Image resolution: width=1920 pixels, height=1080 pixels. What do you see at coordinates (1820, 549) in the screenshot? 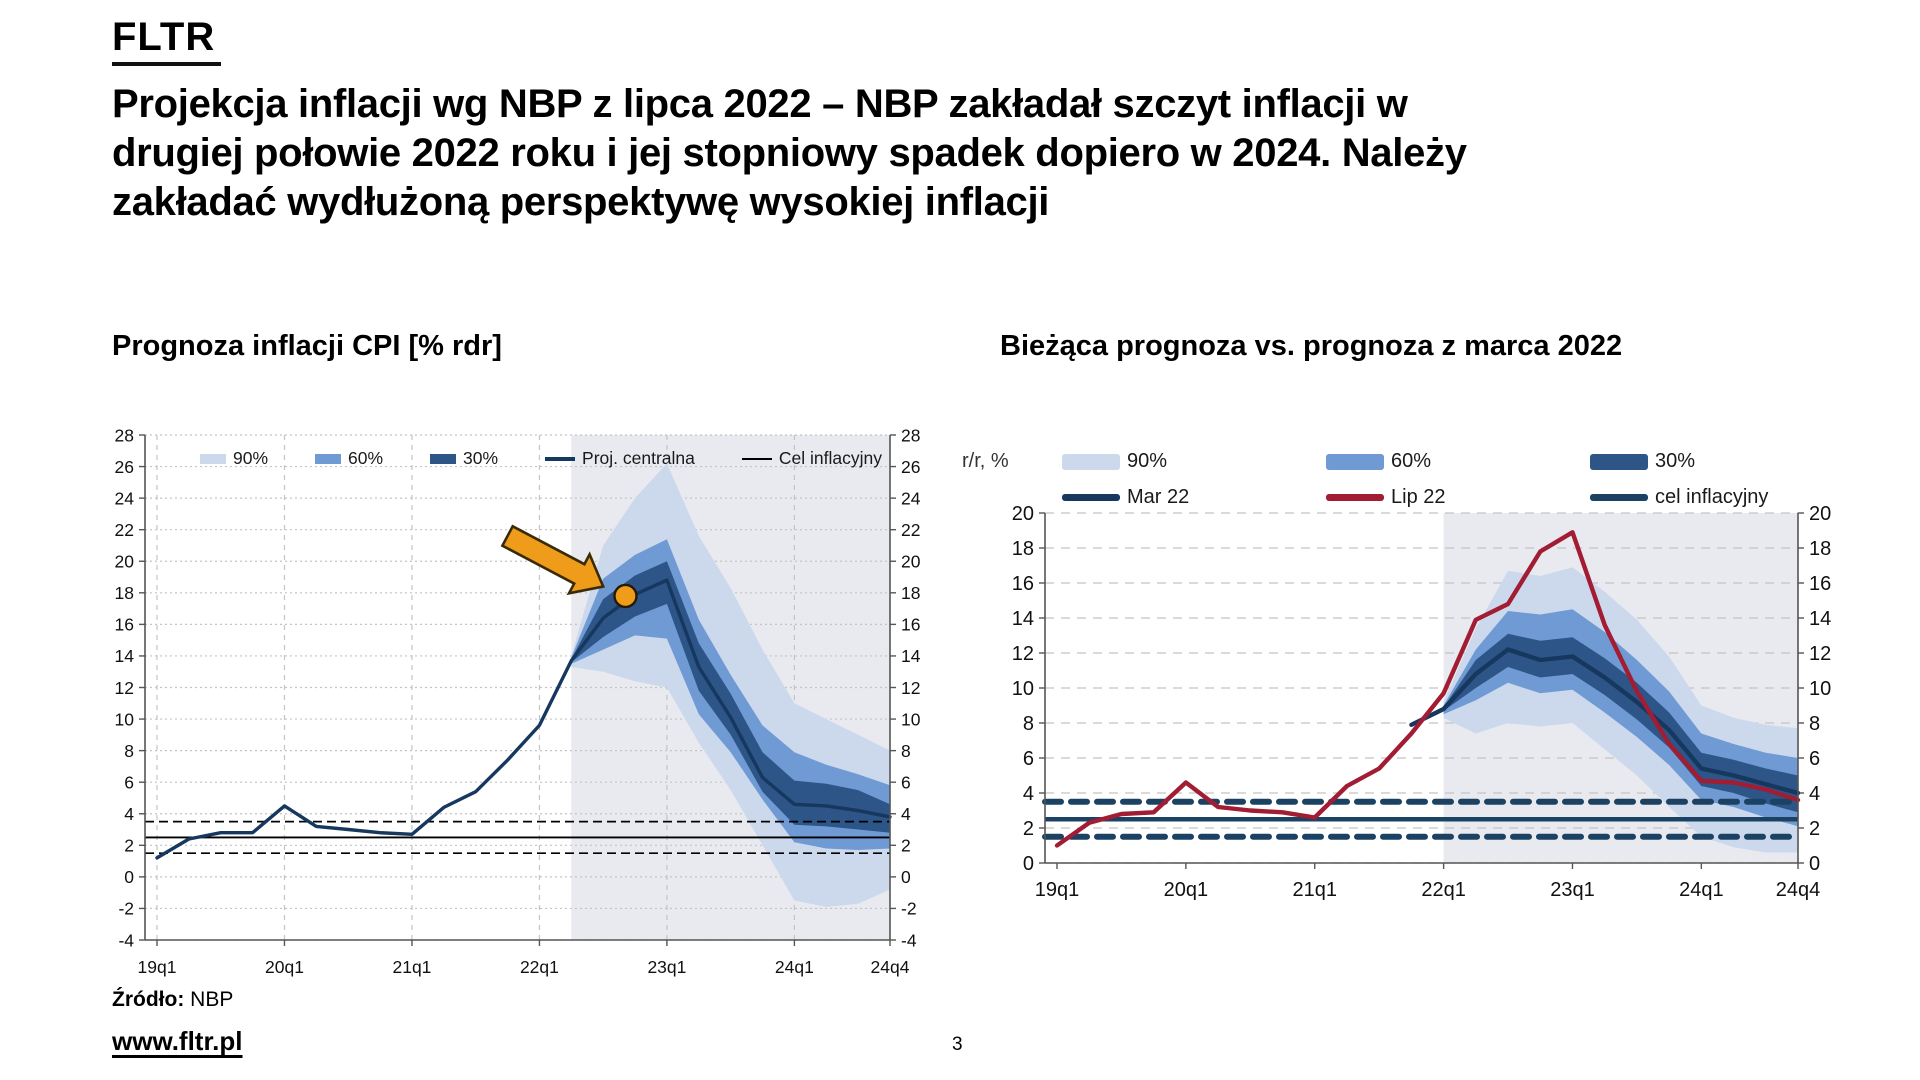
I see `y-tick-label-right: 18` at bounding box center [1820, 549].